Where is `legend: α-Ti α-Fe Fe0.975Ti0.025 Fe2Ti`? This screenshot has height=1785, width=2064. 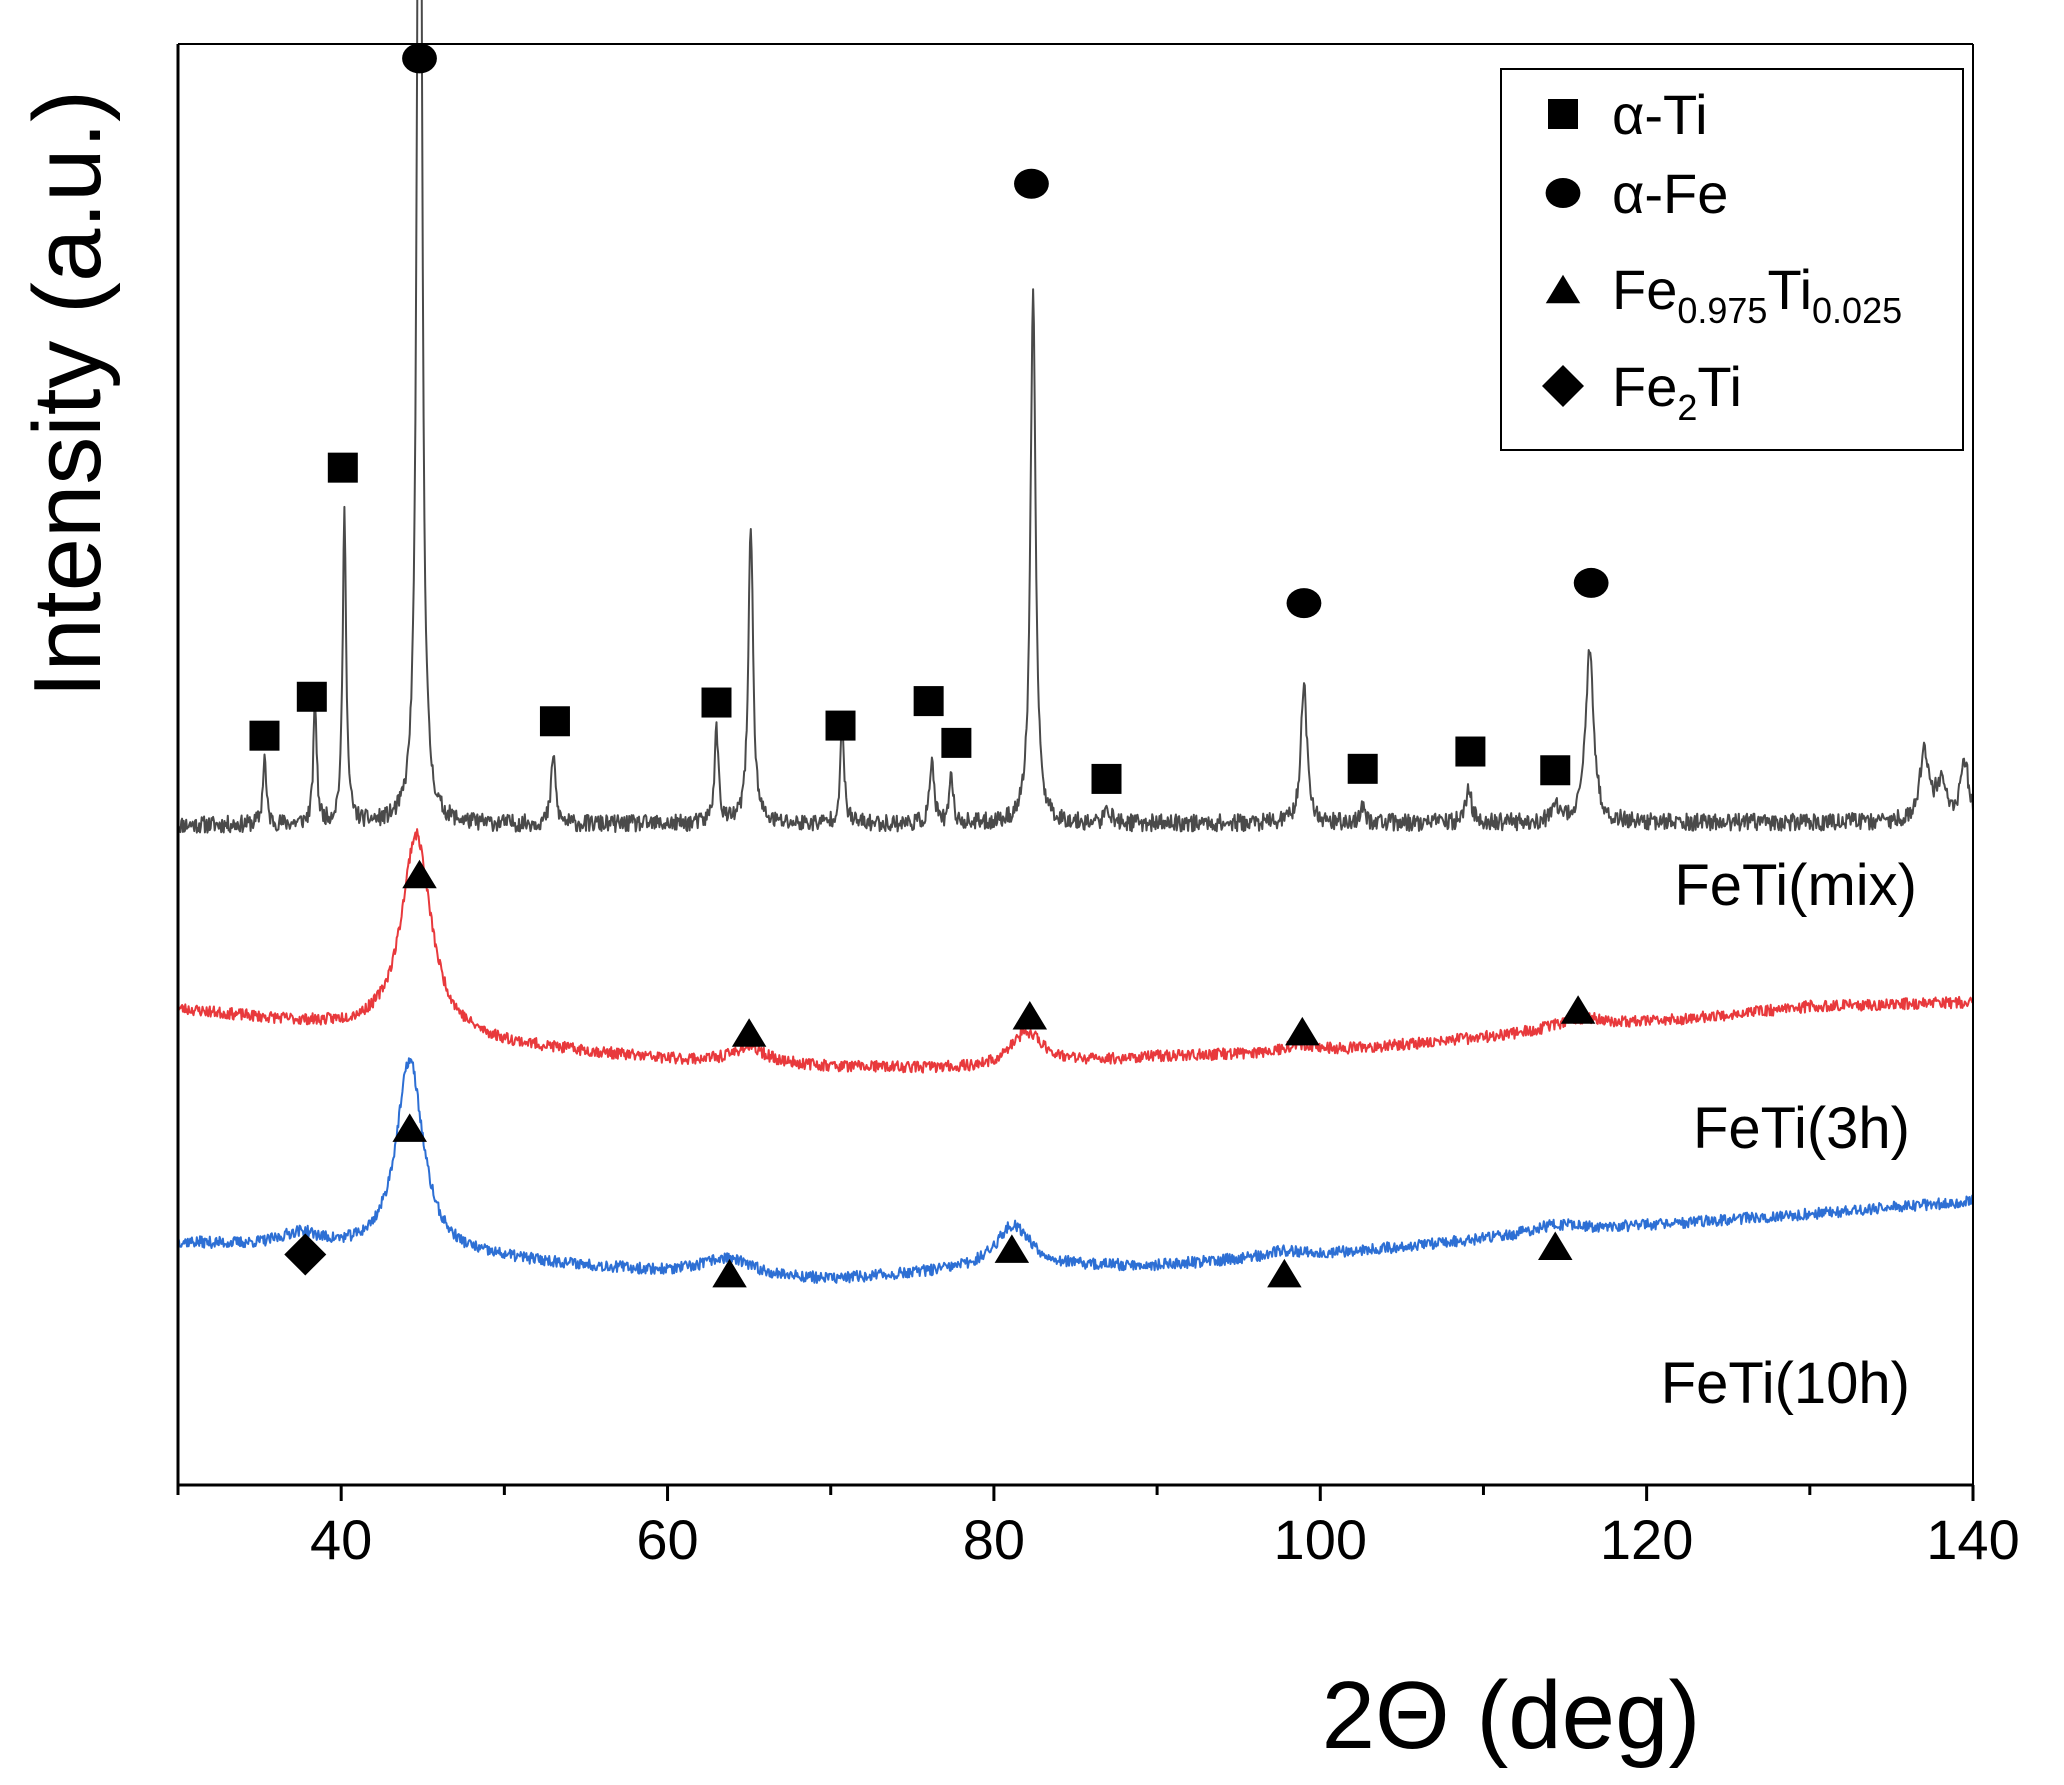 legend: α-Ti α-Fe Fe0.975Ti0.025 Fe2Ti is located at coordinates (1732, 259).